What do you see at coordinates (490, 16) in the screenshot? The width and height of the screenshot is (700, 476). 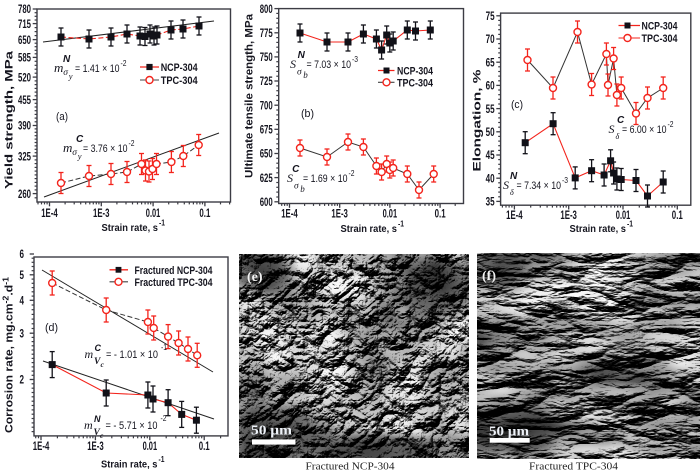 I see `svg-text: 75` at bounding box center [490, 16].